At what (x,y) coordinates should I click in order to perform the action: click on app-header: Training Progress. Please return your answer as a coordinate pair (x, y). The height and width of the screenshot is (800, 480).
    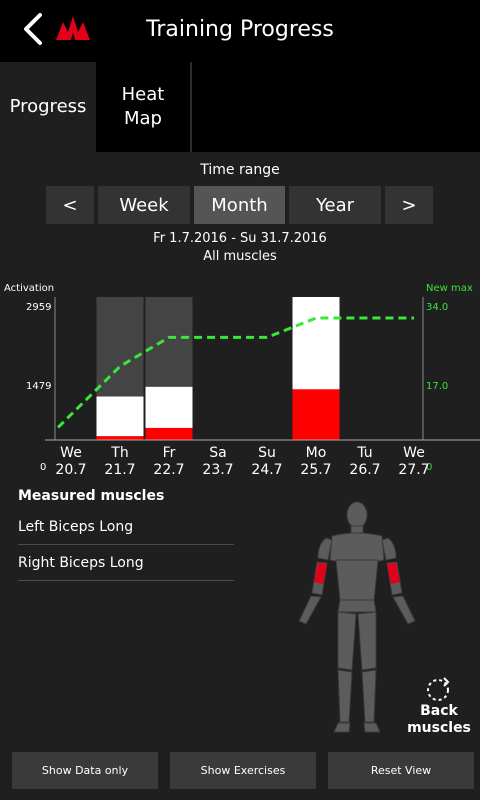
    Looking at the image, I should click on (240, 31).